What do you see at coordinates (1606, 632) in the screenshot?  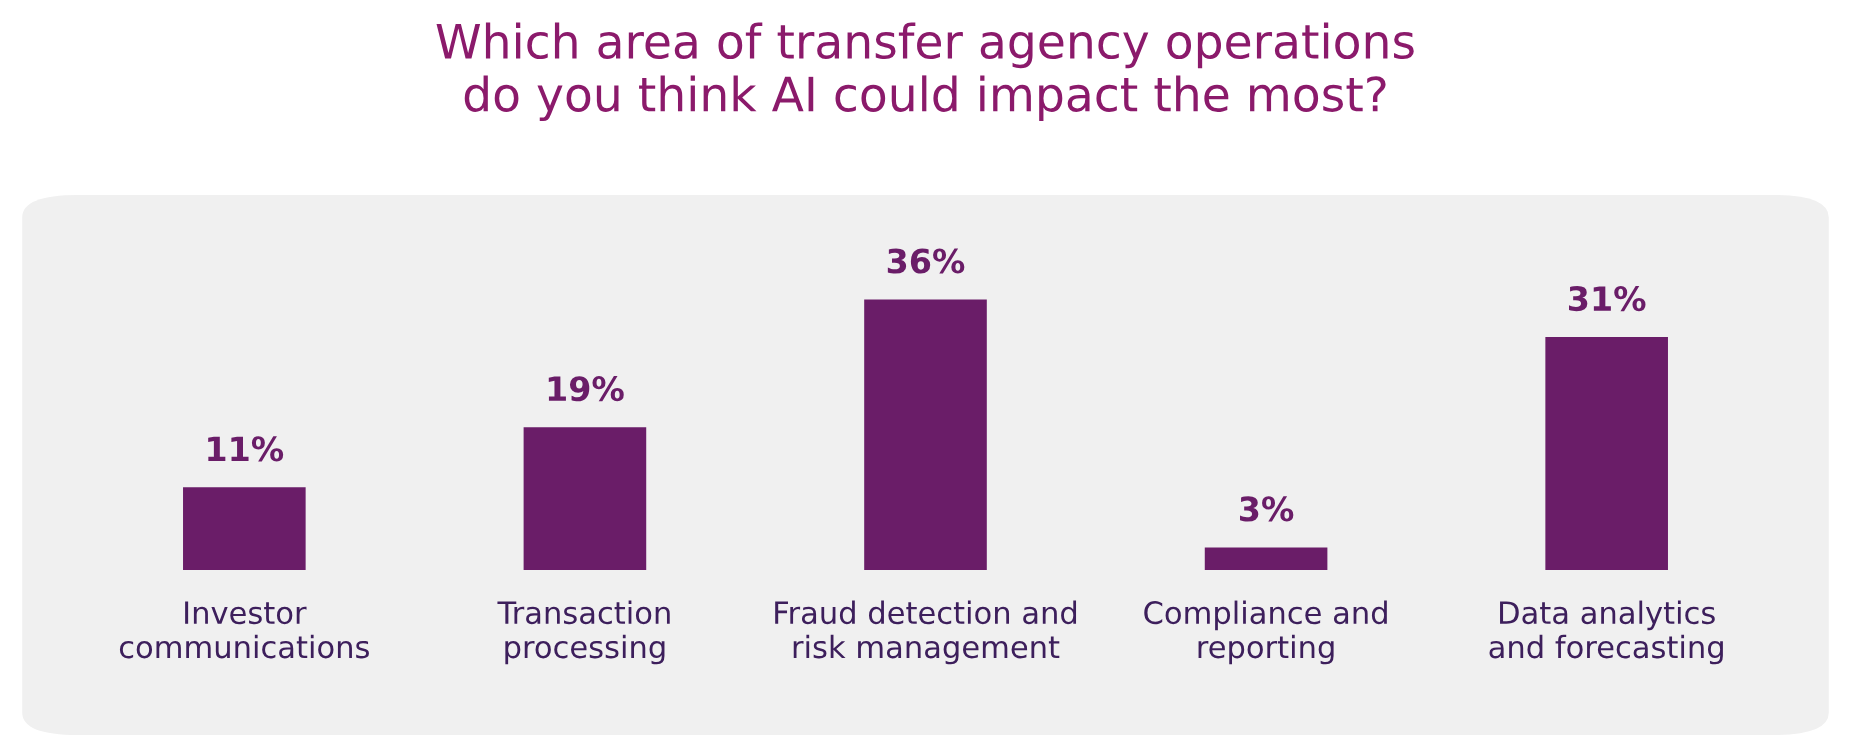 I see `x-tick-label: Data analytics and forecasting` at bounding box center [1606, 632].